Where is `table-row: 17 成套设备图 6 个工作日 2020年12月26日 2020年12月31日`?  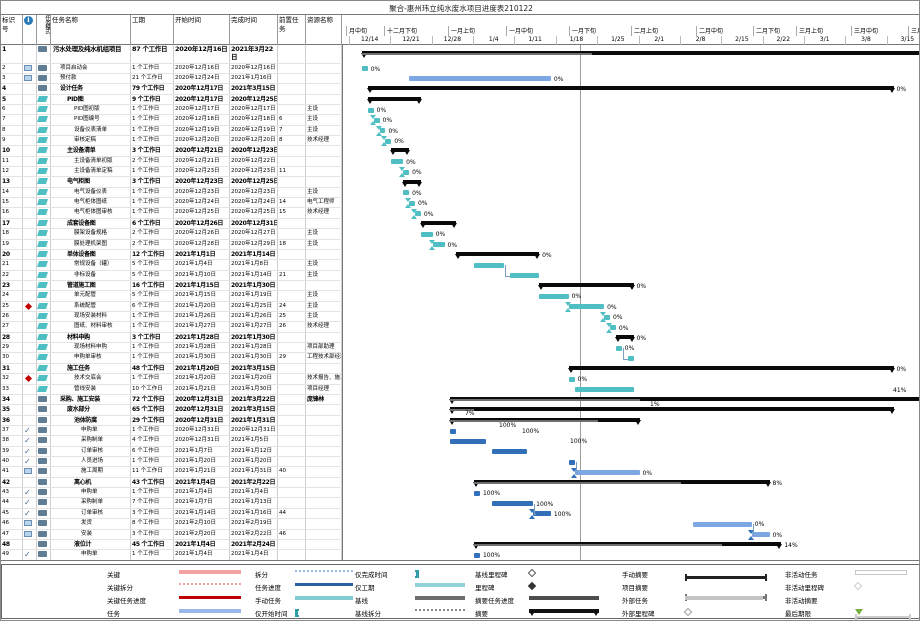 table-row: 17 成套设备图 6 个工作日 2020年12月26日 2020年12月31日 is located at coordinates (171, 224).